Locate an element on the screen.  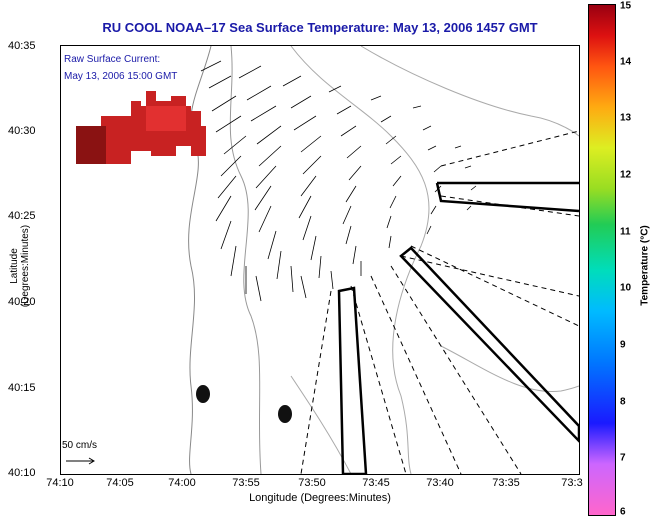
colorbar-tick: 9 is located at coordinates (623, 345).